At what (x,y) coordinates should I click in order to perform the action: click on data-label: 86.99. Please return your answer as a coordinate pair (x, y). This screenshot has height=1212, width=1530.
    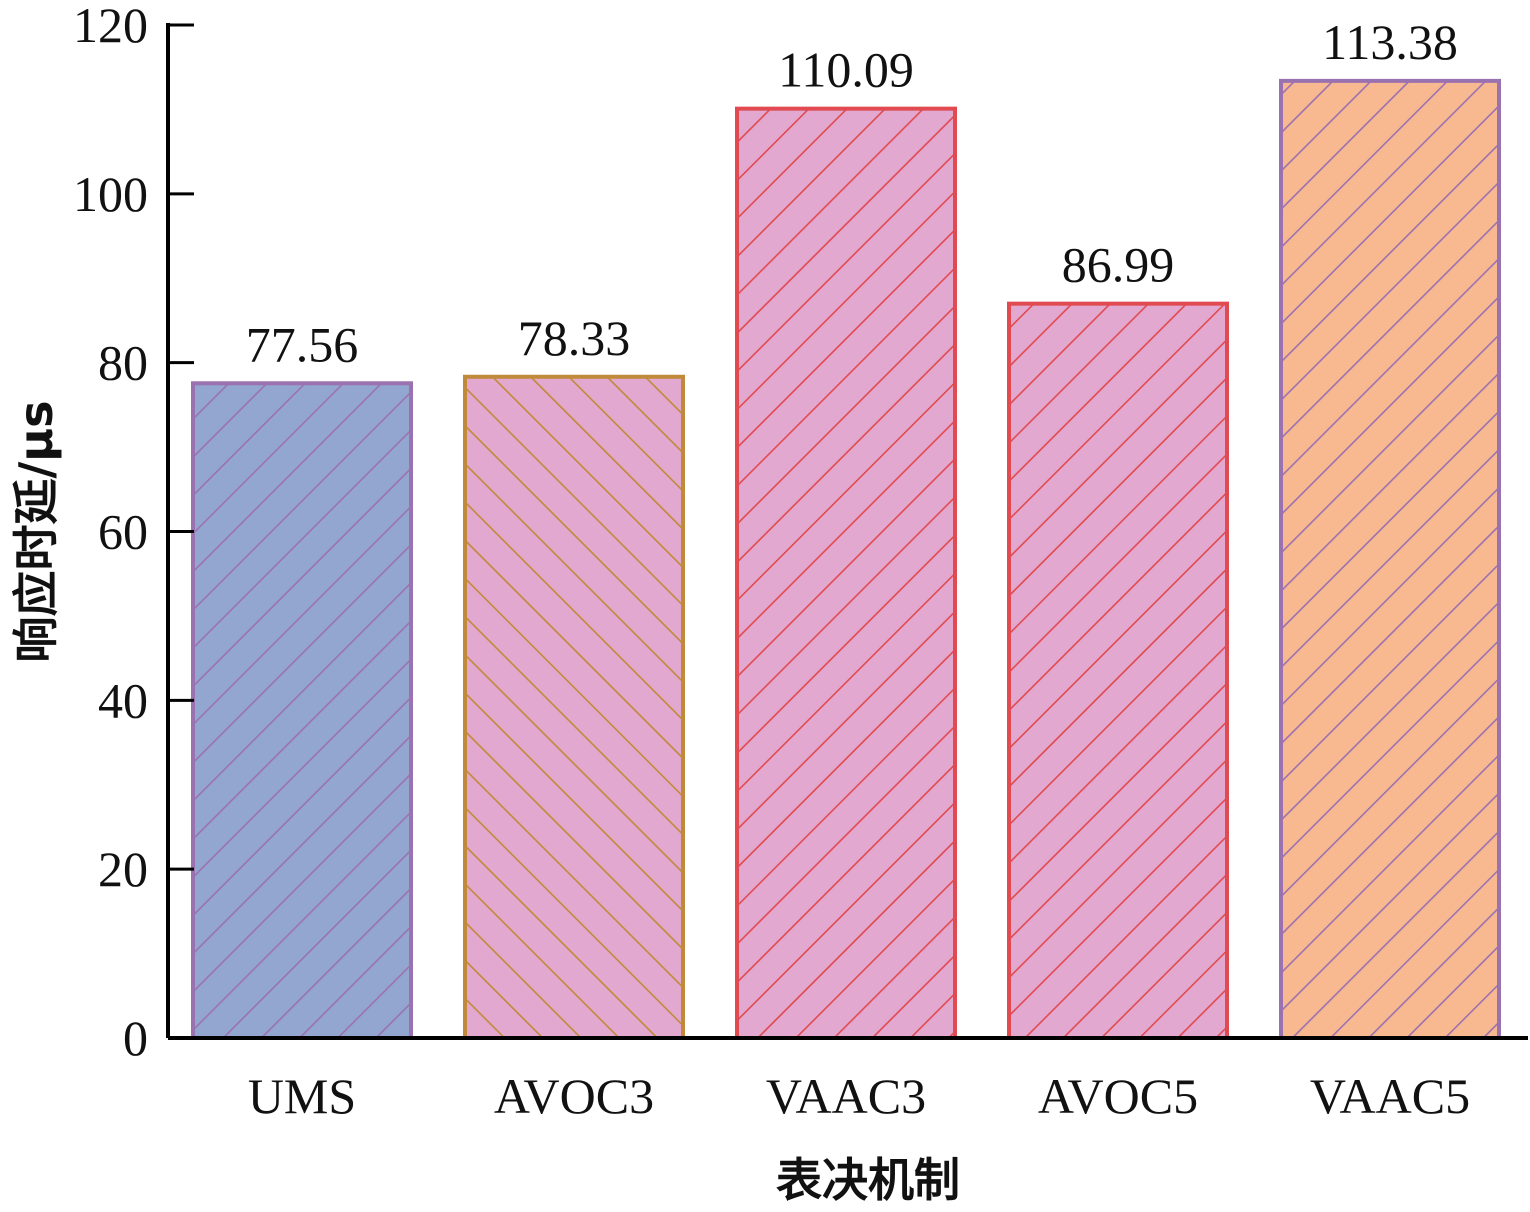
    Looking at the image, I should click on (1118, 265).